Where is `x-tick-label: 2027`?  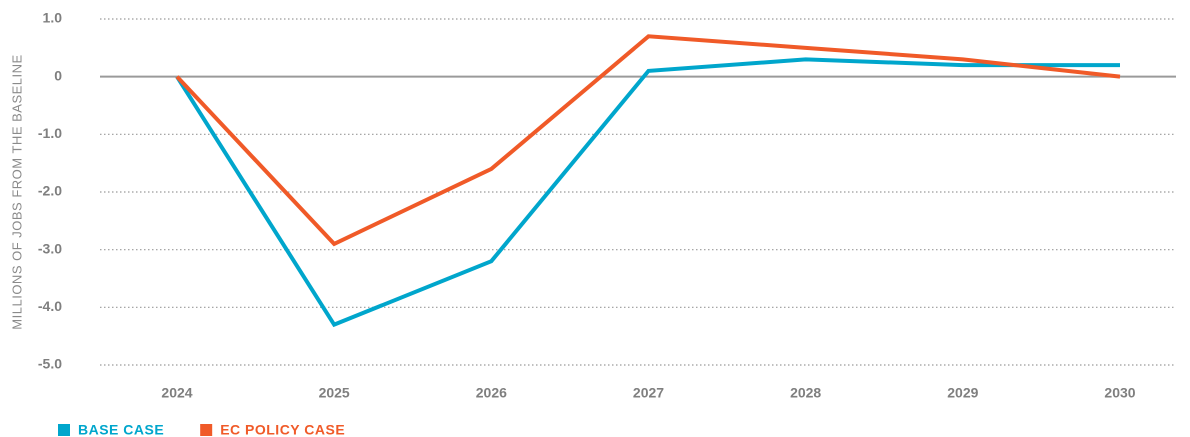 x-tick-label: 2027 is located at coordinates (648, 393).